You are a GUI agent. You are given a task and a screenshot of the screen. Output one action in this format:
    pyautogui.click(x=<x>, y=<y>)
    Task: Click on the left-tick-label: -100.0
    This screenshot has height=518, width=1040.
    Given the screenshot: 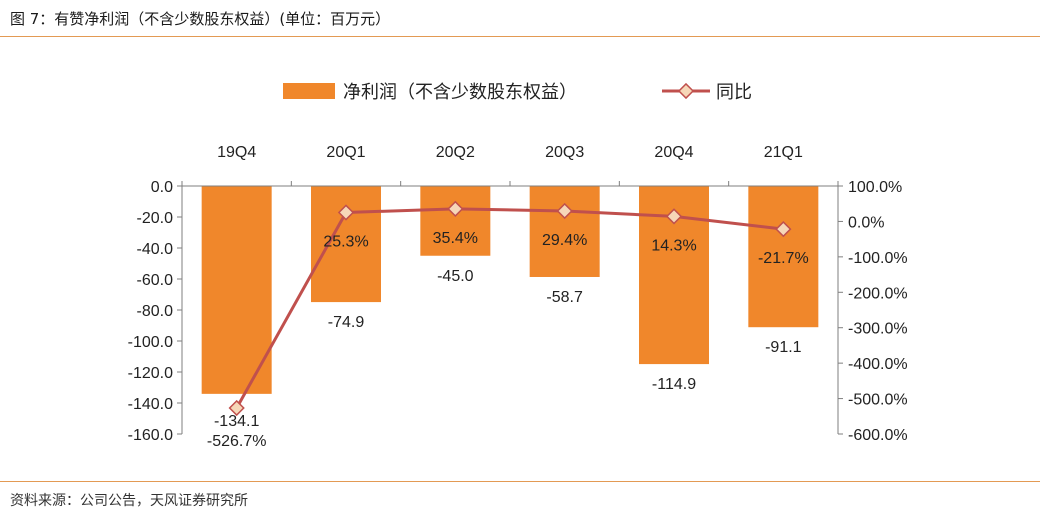 What is the action you would take?
    pyautogui.click(x=150, y=342)
    